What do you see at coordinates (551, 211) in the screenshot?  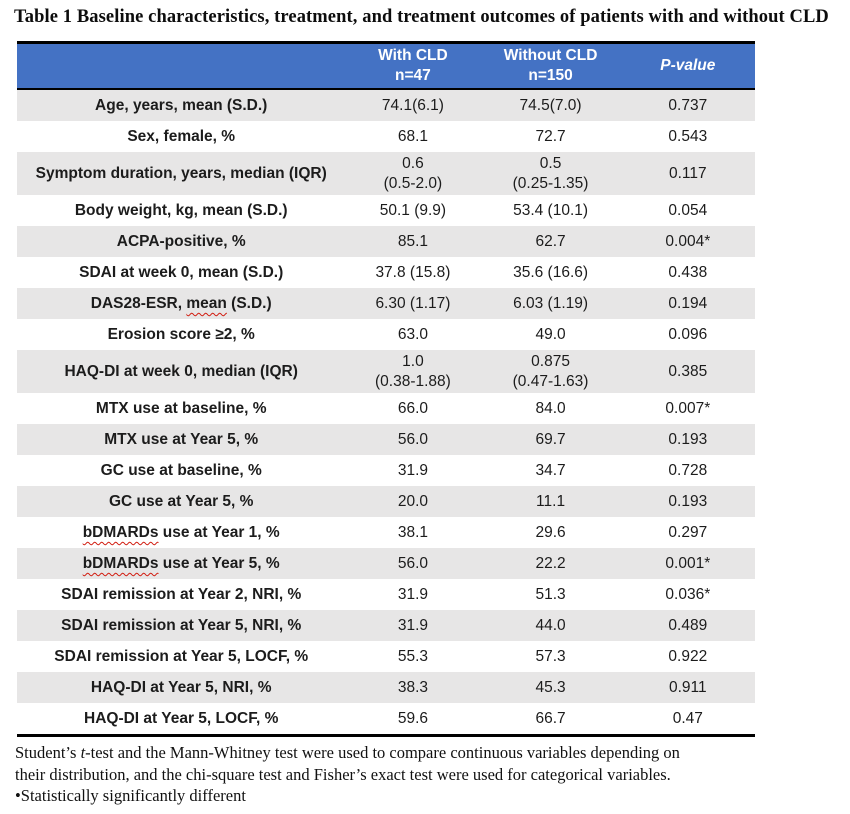 I see `cell-without-cld: 53.4 (10.1)` at bounding box center [551, 211].